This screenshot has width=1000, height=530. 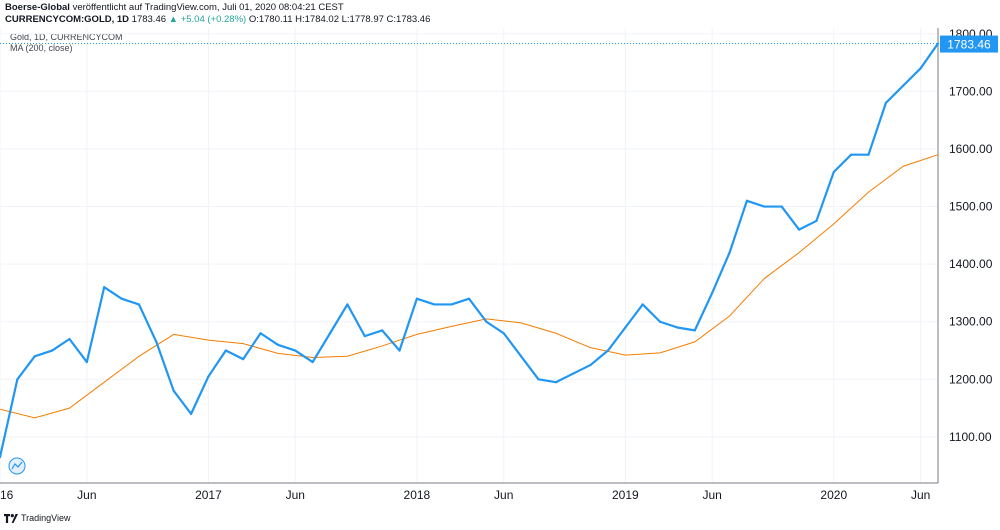 What do you see at coordinates (362, 19) in the screenshot?
I see `low-value: L:1778.97` at bounding box center [362, 19].